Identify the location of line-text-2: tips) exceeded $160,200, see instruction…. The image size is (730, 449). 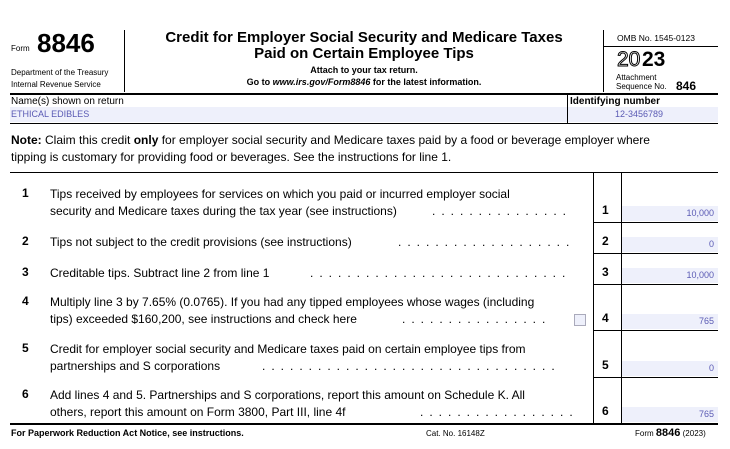
(203, 319).